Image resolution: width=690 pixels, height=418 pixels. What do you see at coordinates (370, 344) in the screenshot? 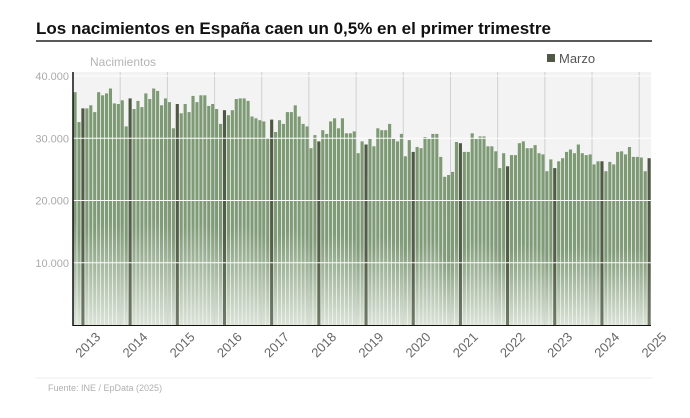
I see `x-tick-label: 2019` at bounding box center [370, 344].